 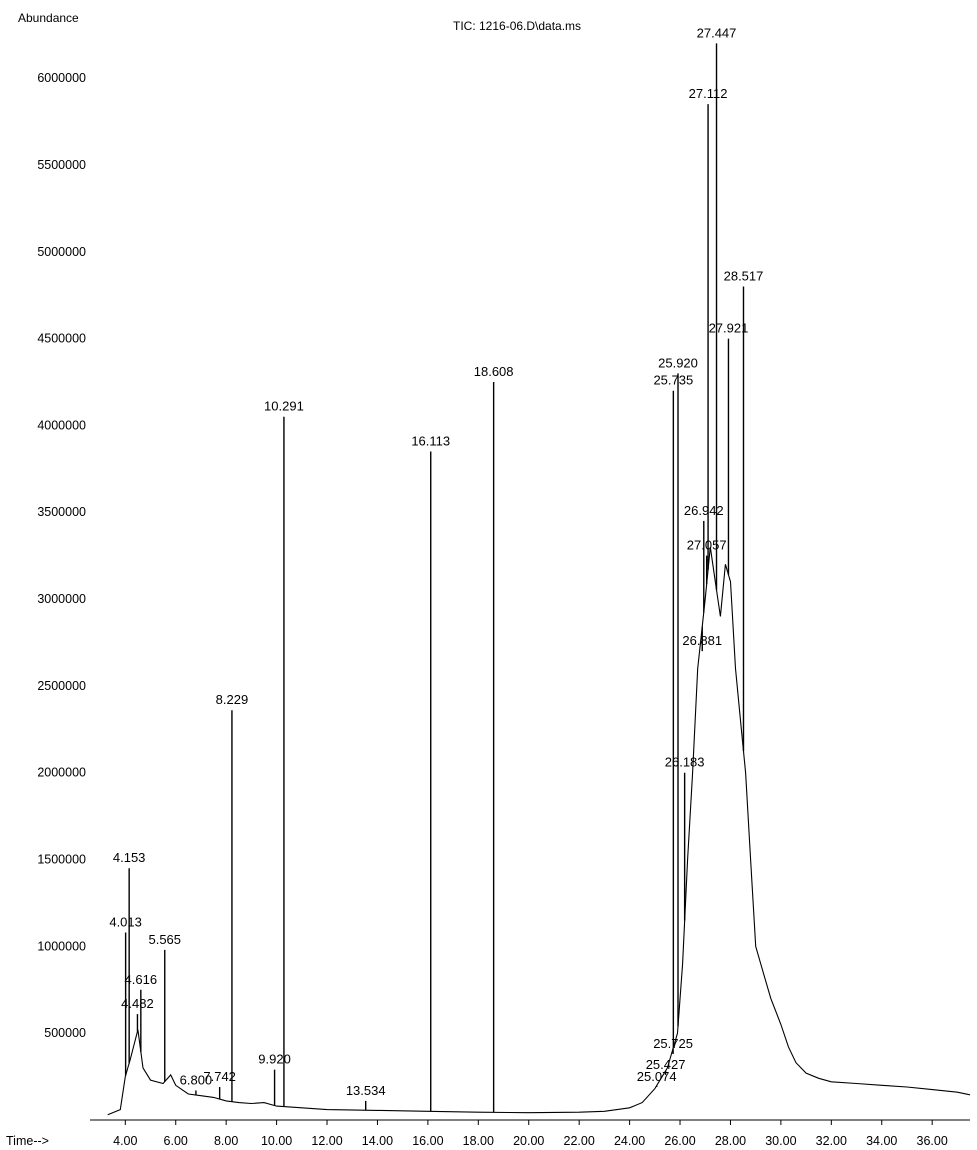 What do you see at coordinates (430, 440) in the screenshot?
I see `peak-label: 16.113` at bounding box center [430, 440].